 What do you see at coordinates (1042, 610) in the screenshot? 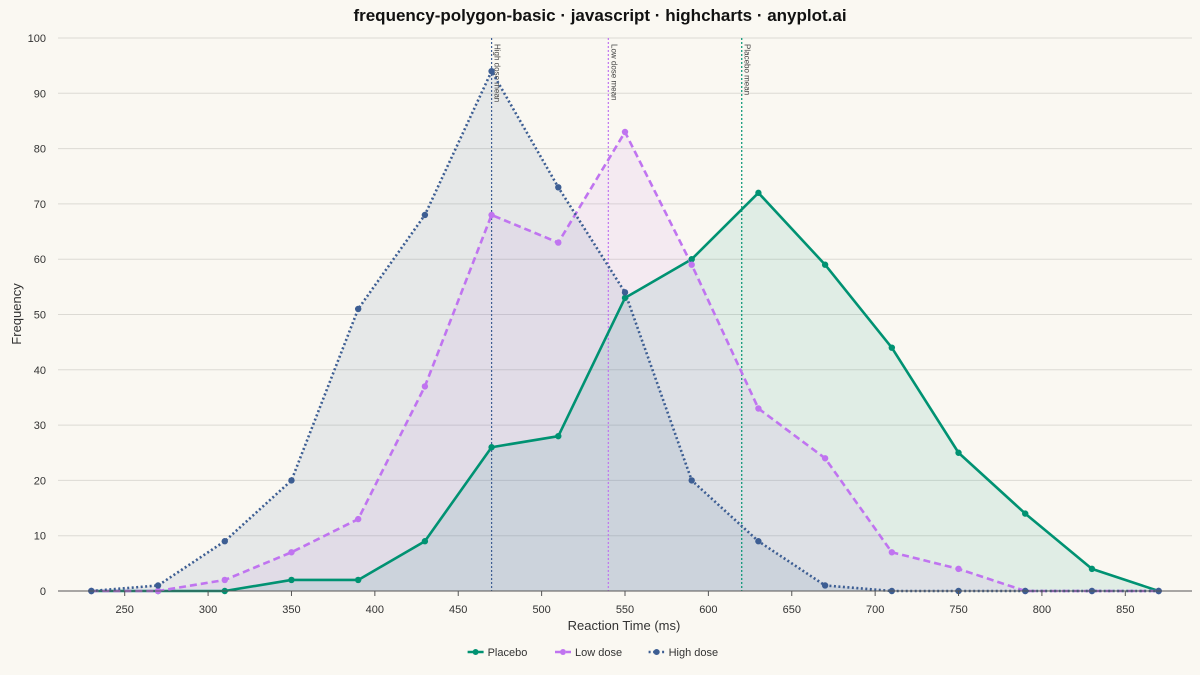
I see `x-tick-label: 800` at bounding box center [1042, 610].